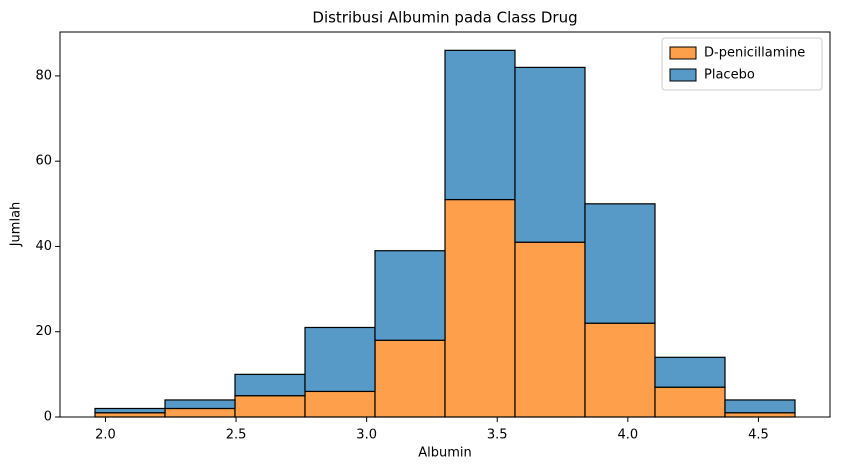 The height and width of the screenshot is (470, 841). I want to click on legend-label: D-penicillamine, so click(754, 53).